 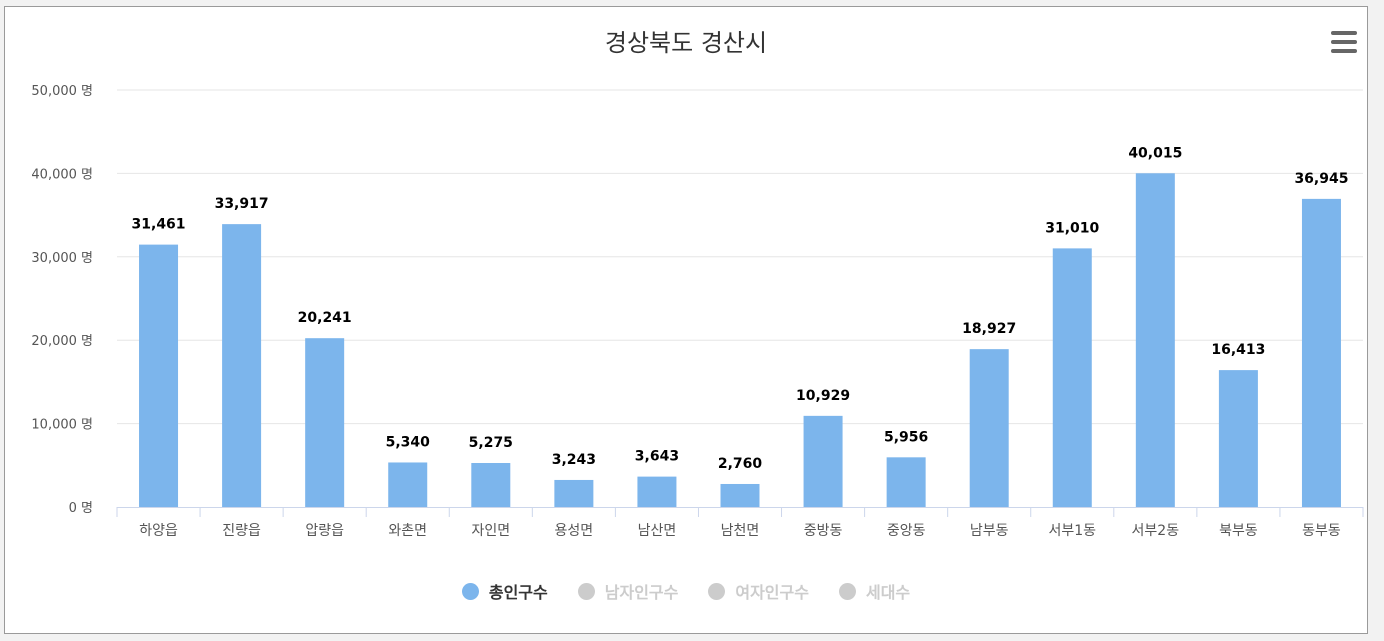 What do you see at coordinates (241, 531) in the screenshot?
I see `x-tick-label: 진량읍` at bounding box center [241, 531].